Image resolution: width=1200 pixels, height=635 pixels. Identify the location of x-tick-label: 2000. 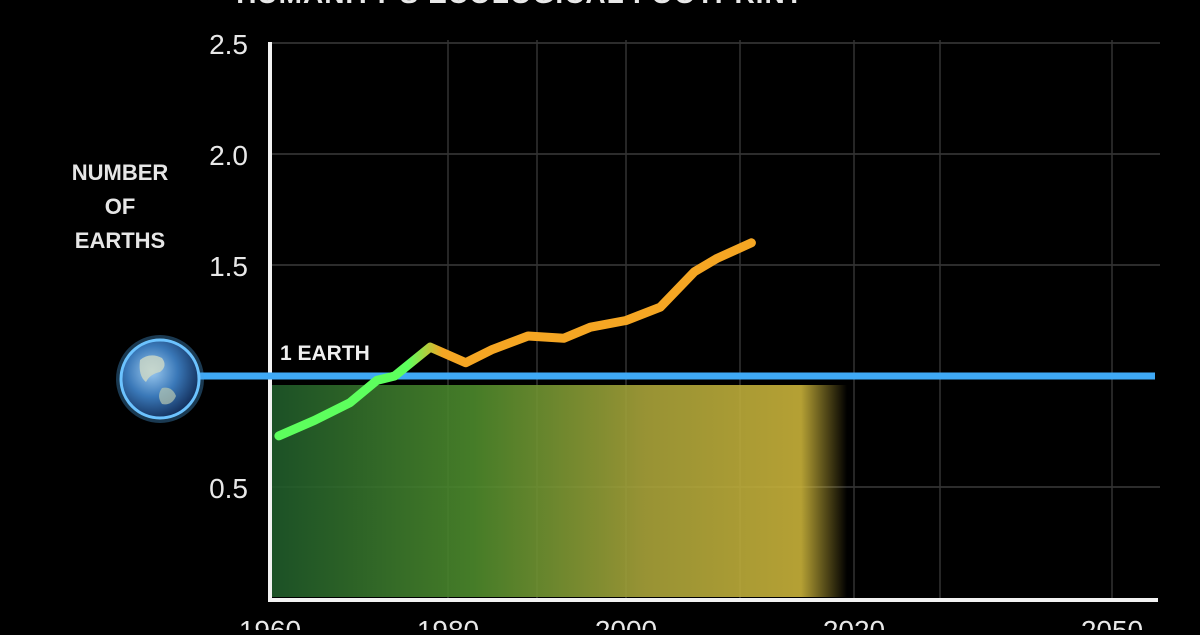
(626, 622).